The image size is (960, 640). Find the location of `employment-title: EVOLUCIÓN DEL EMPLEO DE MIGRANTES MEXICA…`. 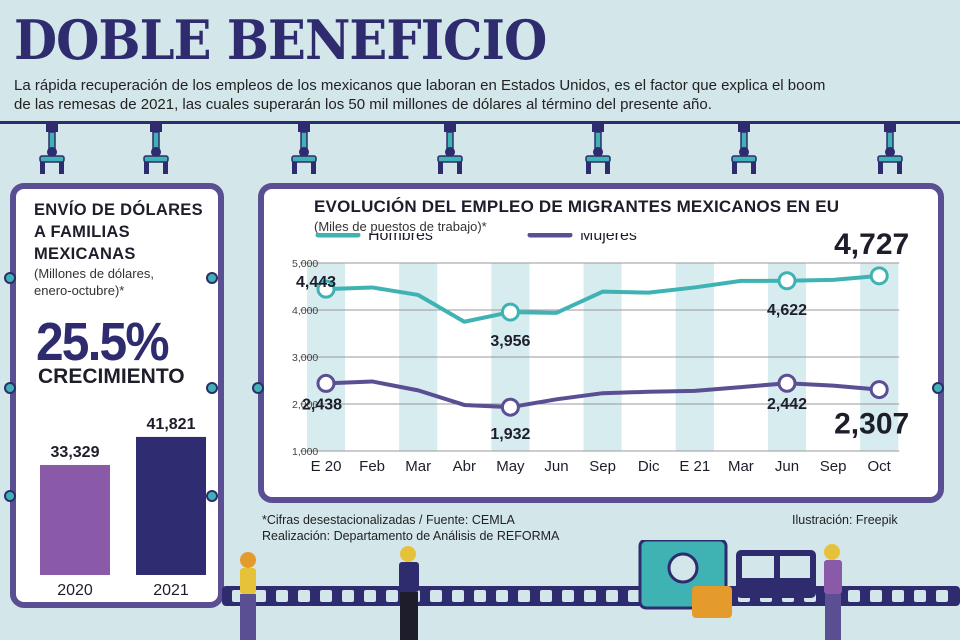

employment-title: EVOLUCIÓN DEL EMPLEO DE MIGRANTES MEXICA… is located at coordinates (577, 206).